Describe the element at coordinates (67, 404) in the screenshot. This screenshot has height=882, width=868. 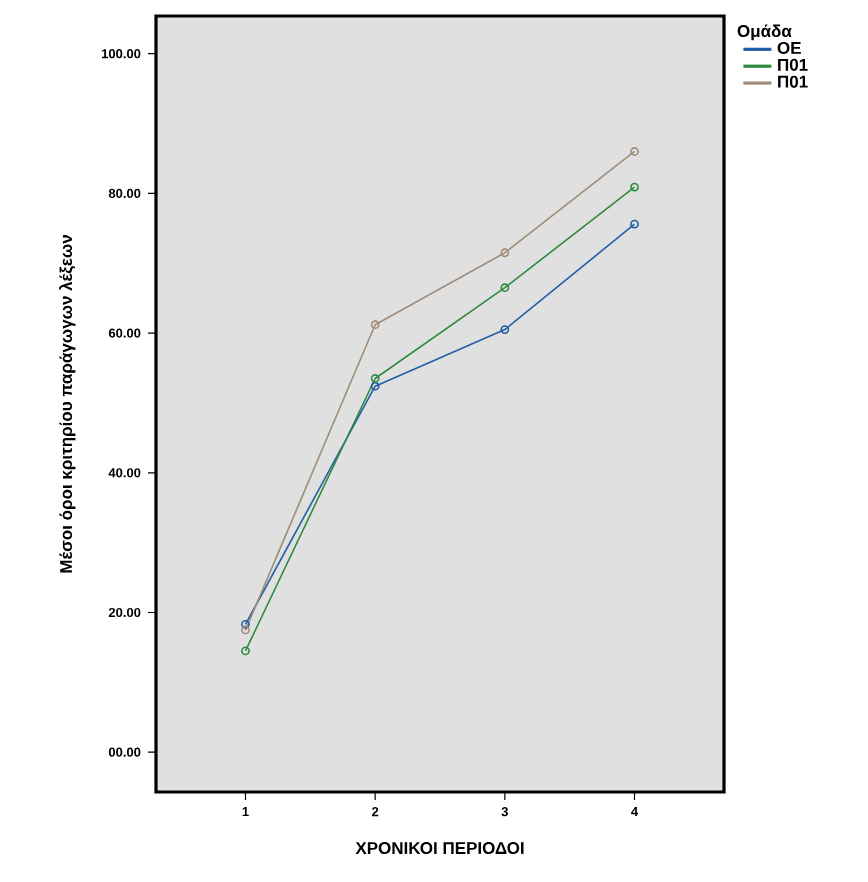
I see `y-axis-title: Μέσοι όροι κριτηρίου παράγωγων λέξεων` at that location.